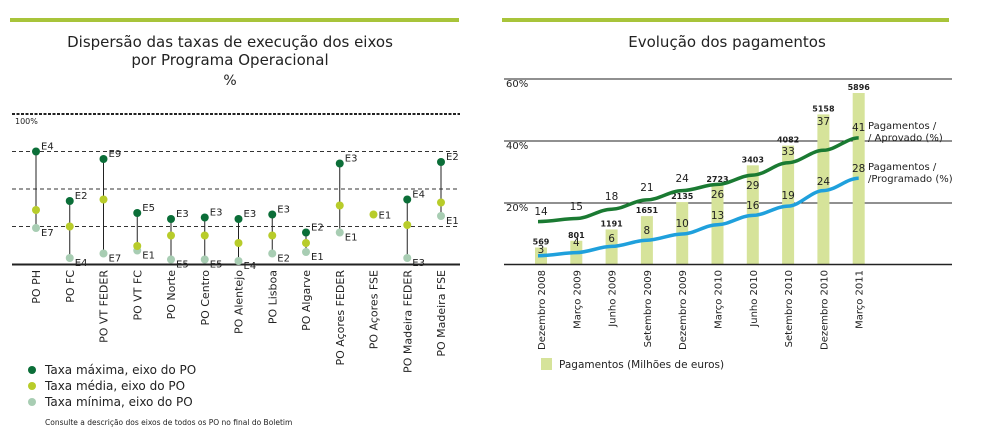 The image size is (988, 437). Describe the element at coordinates (648, 308) in the screenshot. I see `x-tick-label: Setembro 2009` at that location.